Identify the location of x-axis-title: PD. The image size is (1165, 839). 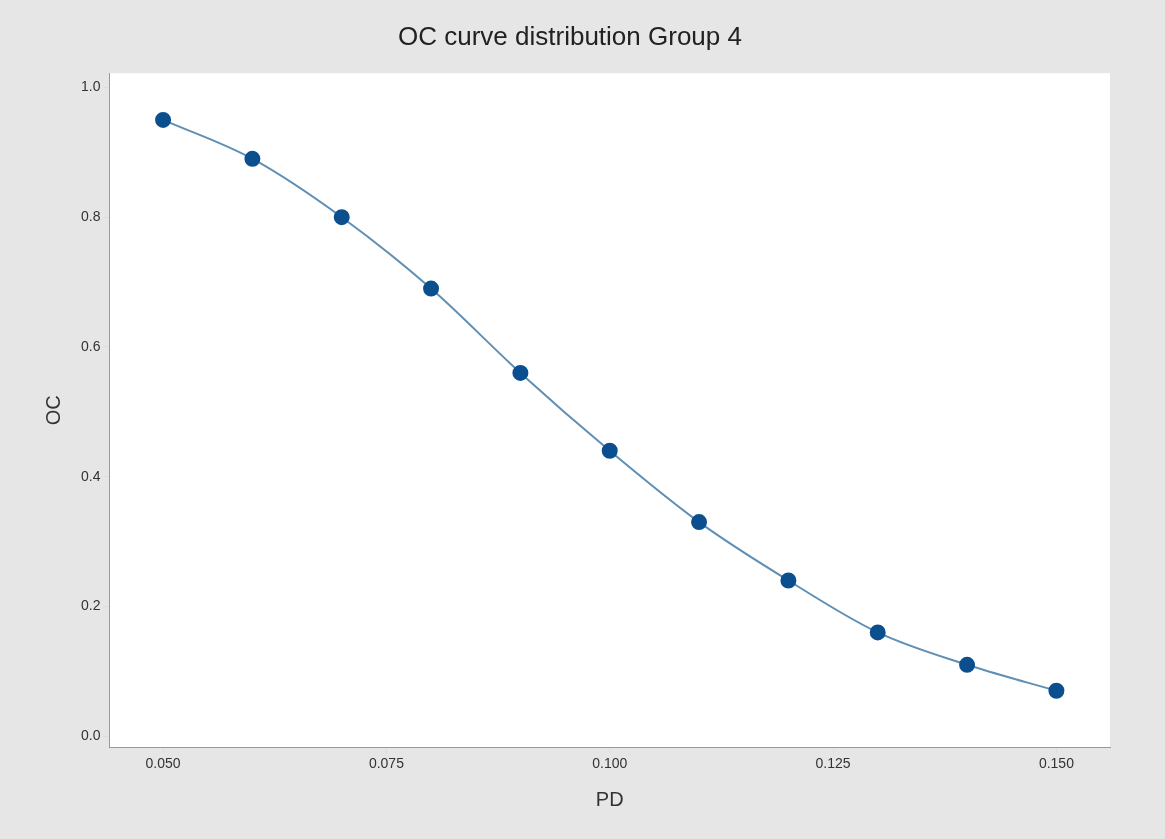
(609, 798).